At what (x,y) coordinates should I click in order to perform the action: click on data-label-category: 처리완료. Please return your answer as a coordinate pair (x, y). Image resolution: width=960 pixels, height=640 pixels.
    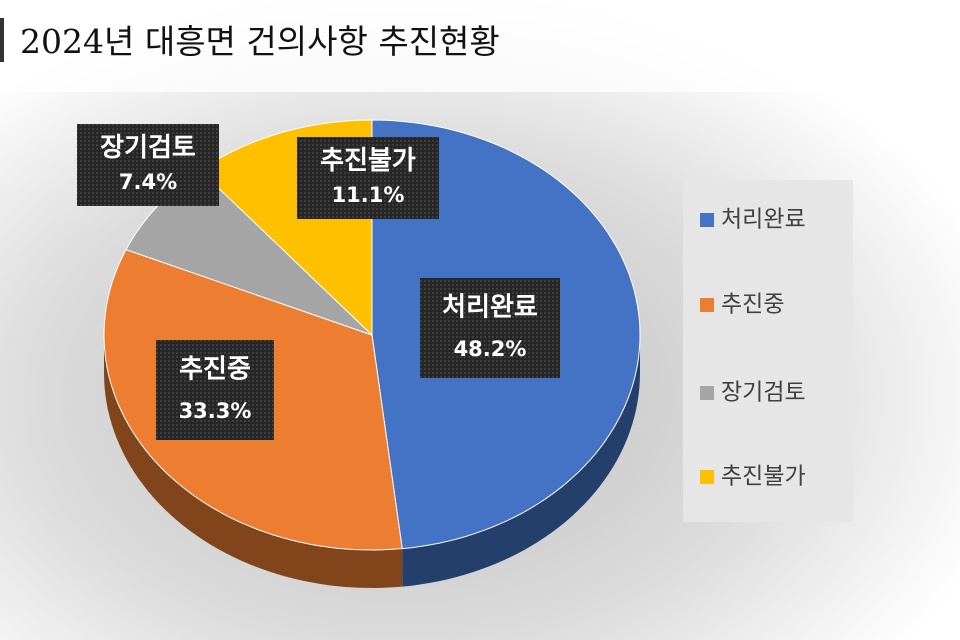
    Looking at the image, I should click on (490, 308).